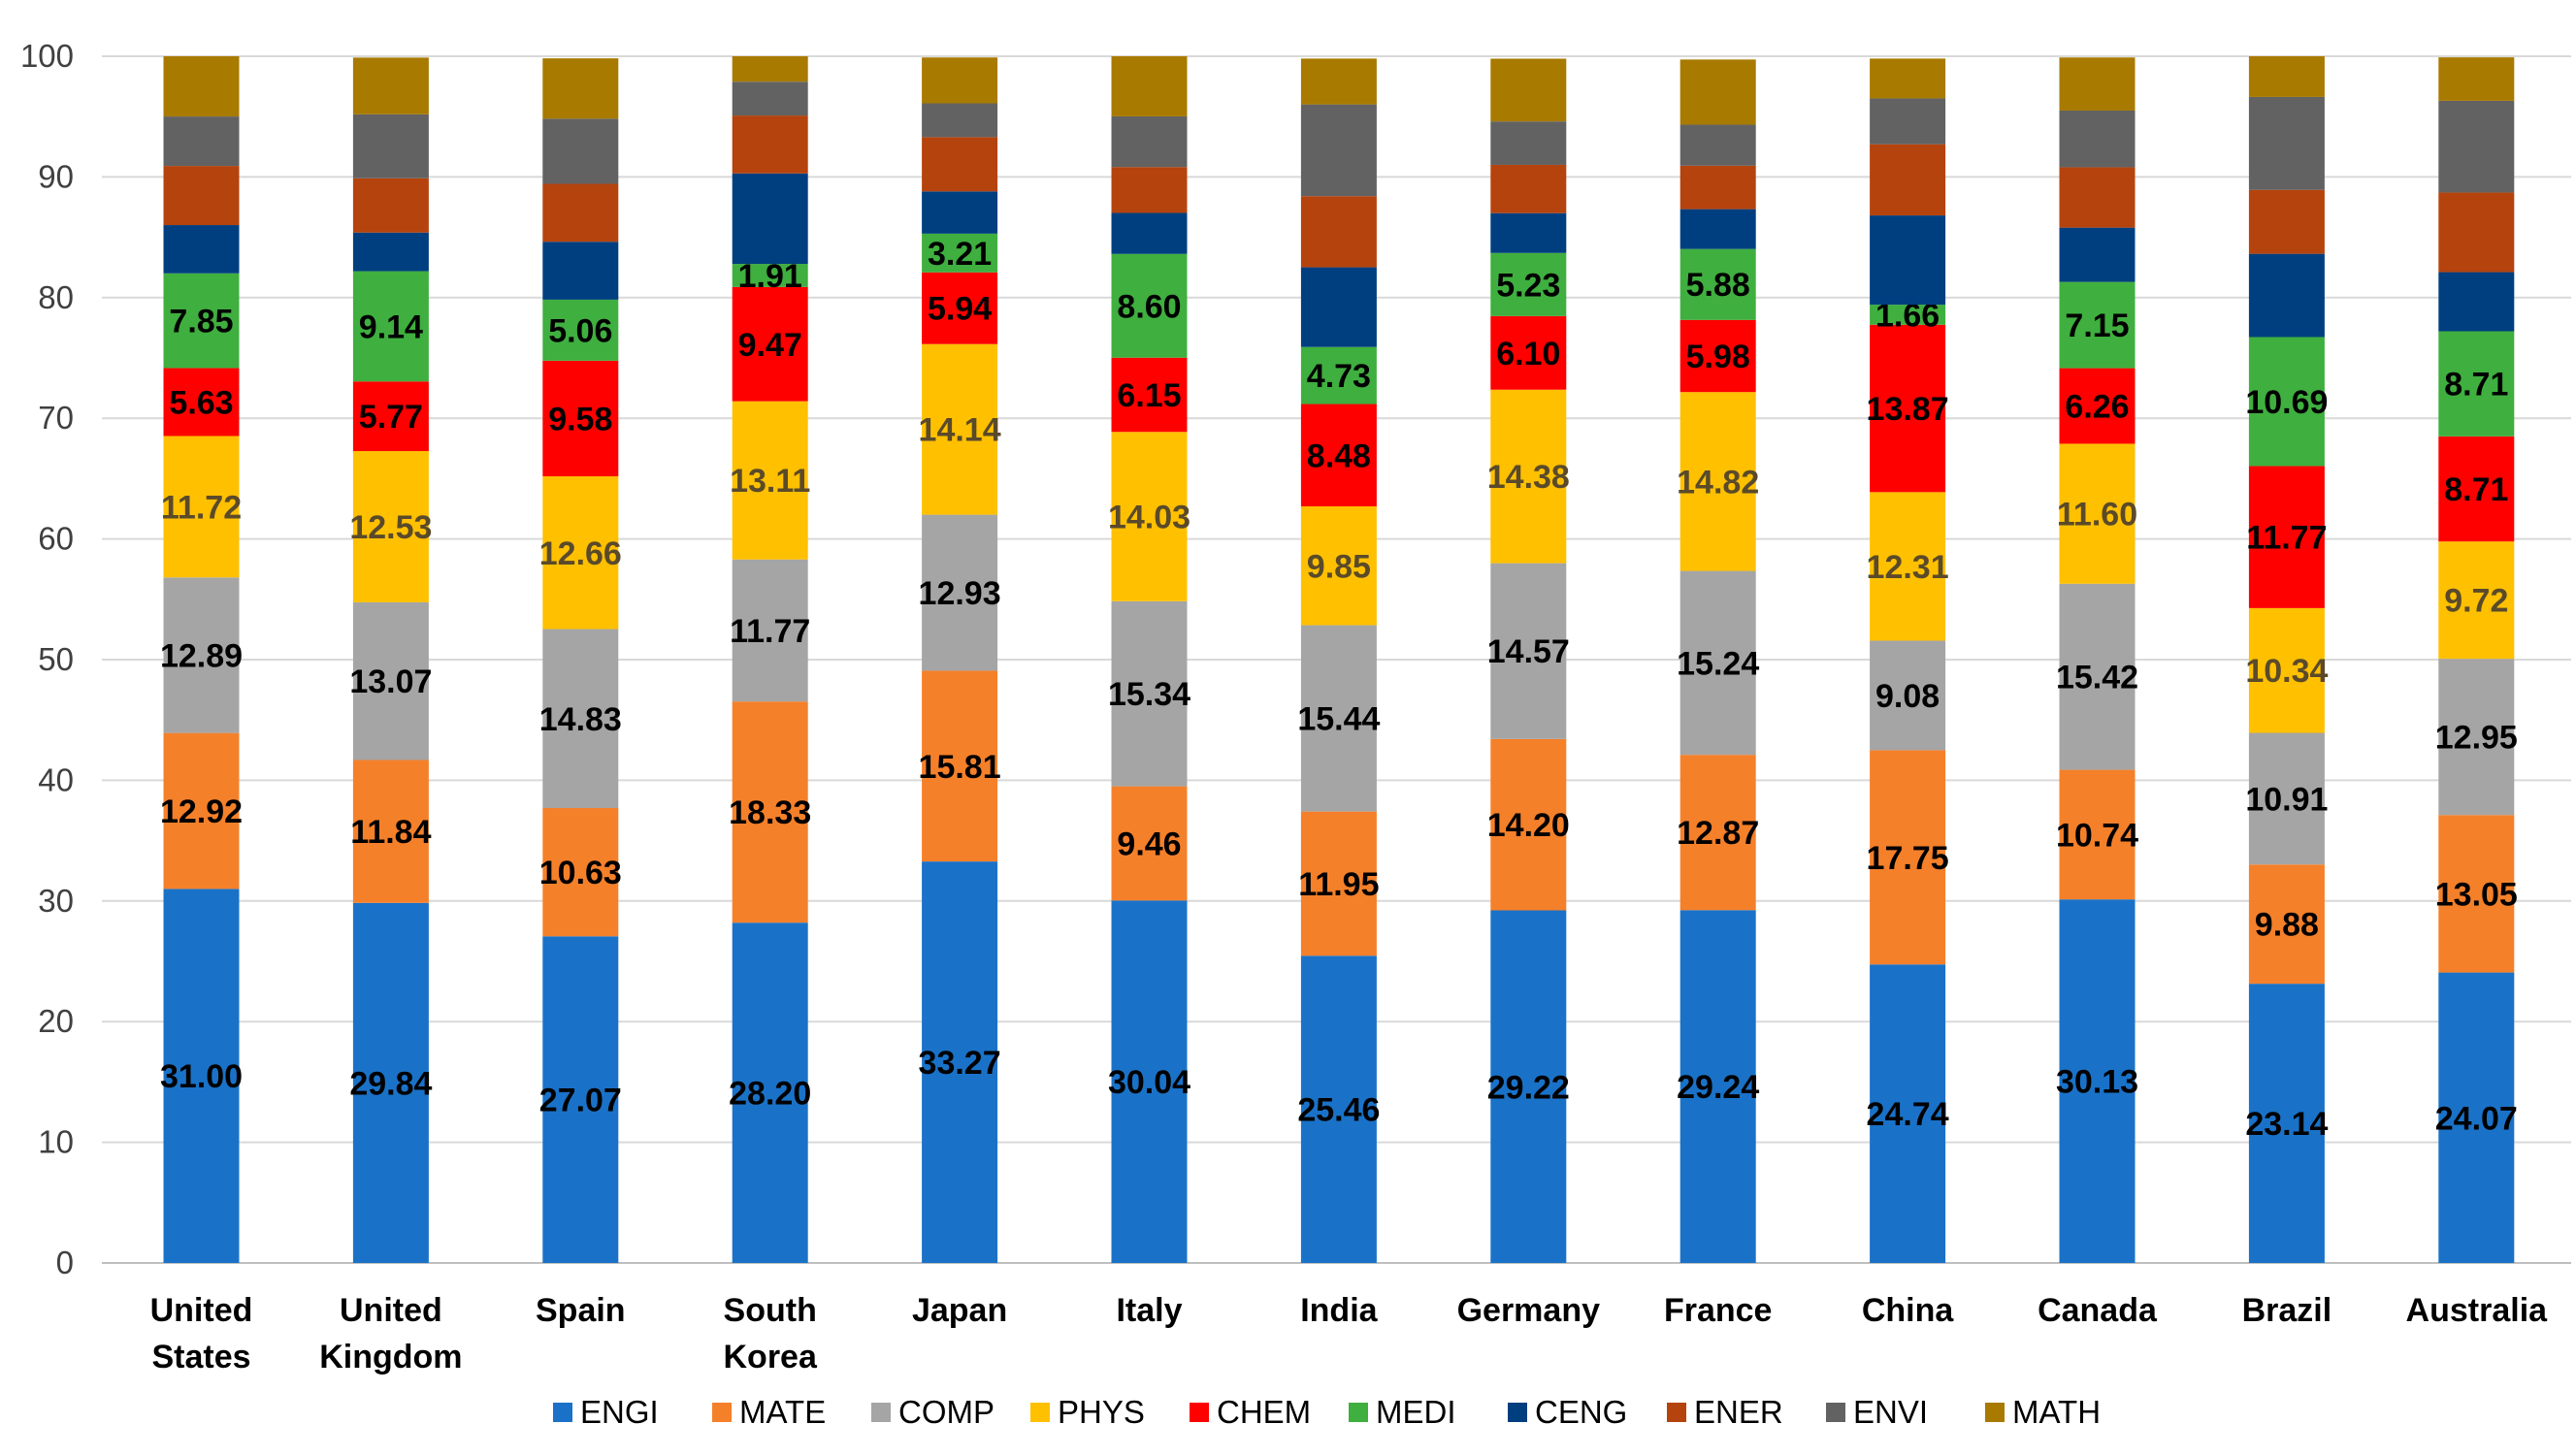 The width and height of the screenshot is (2576, 1456). What do you see at coordinates (2476, 489) in the screenshot?
I see `data-label-chem: 8.71` at bounding box center [2476, 489].